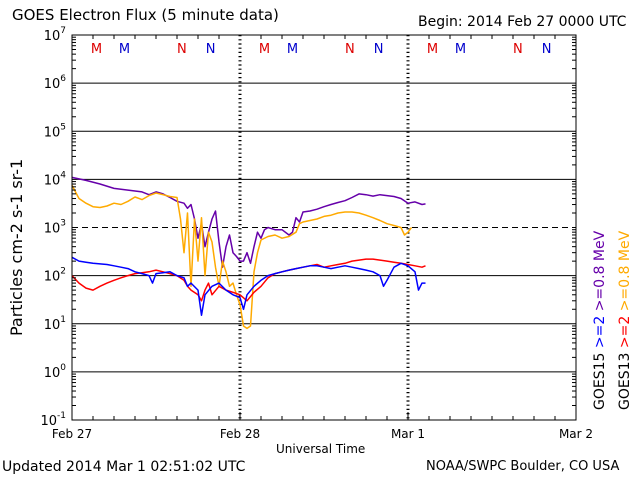 This screenshot has height=480, width=640. I want to click on y-tick-label: 10⁷, so click(55, 35).